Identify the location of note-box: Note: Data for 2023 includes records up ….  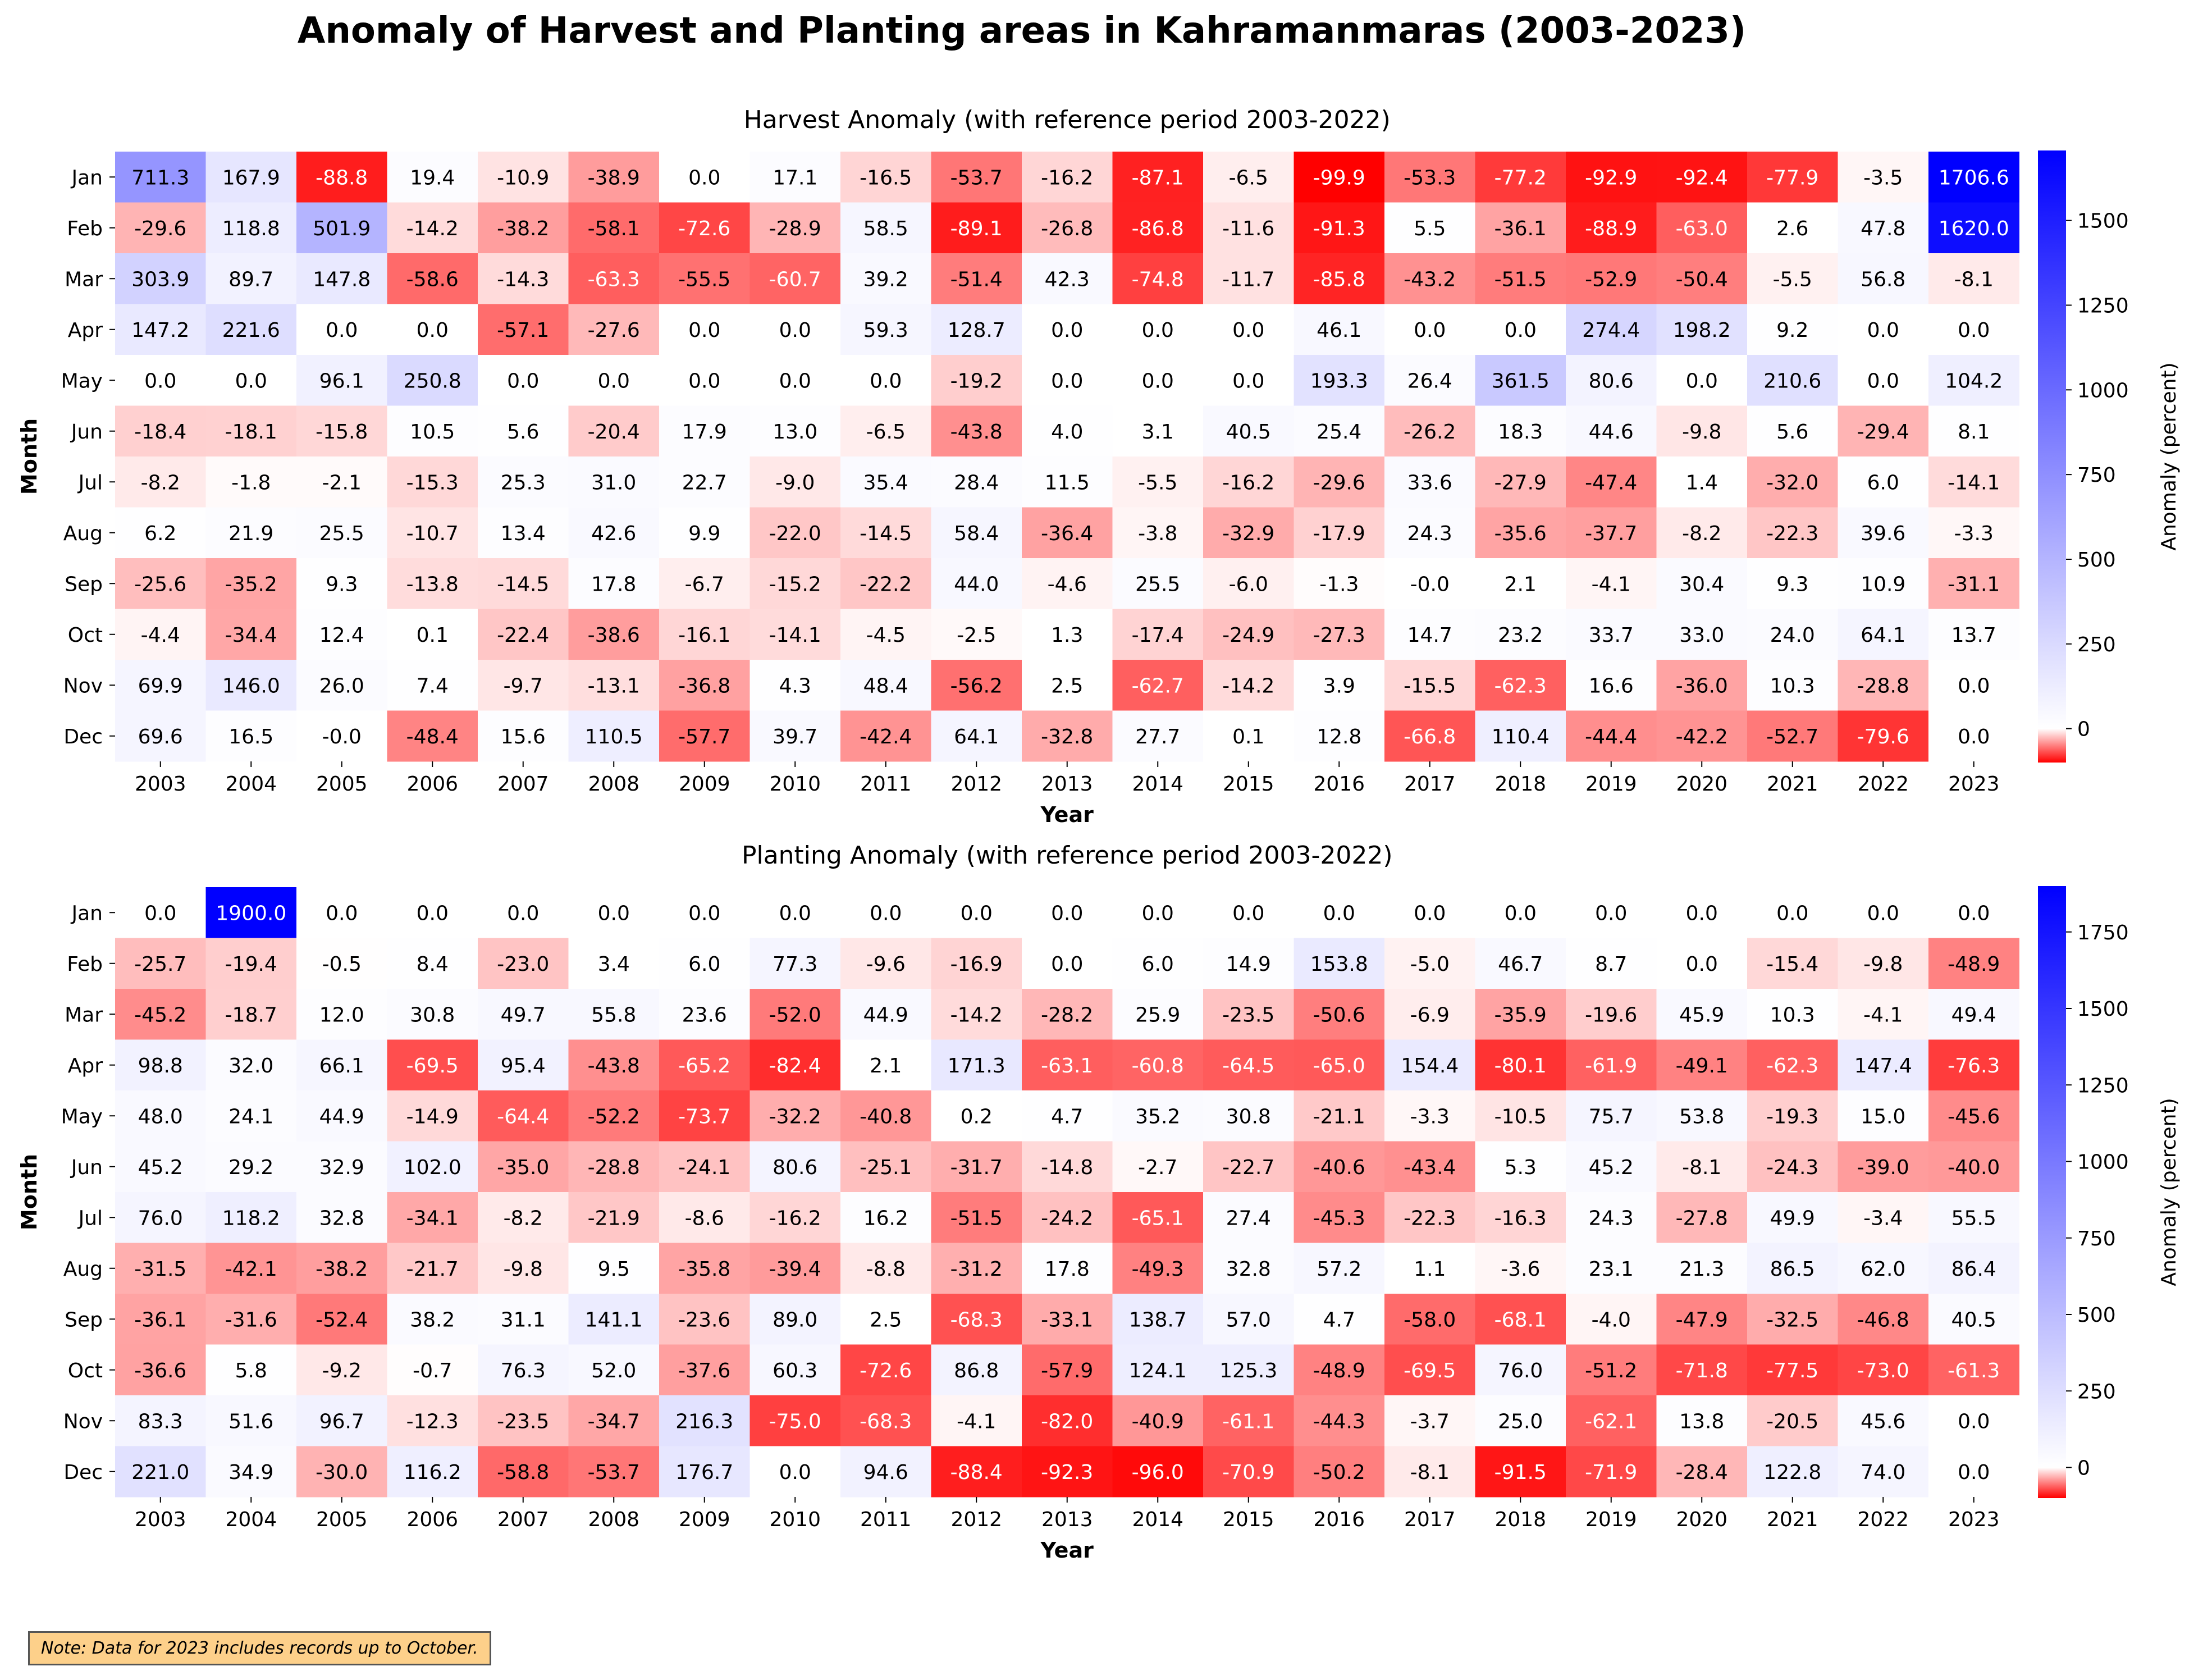
(259, 1648).